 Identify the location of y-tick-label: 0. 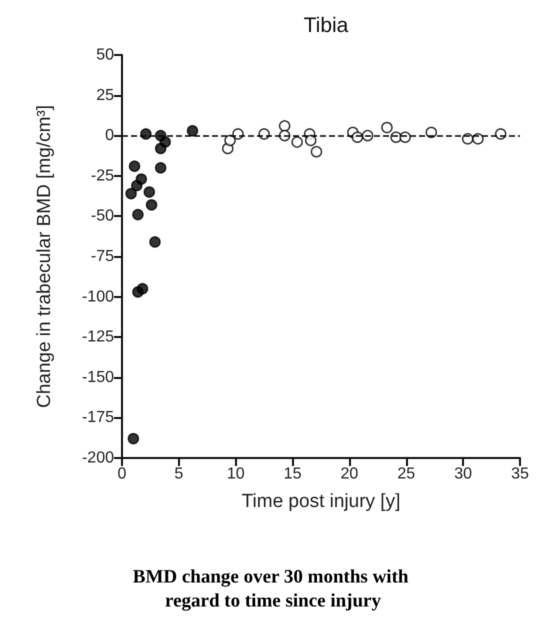
(109, 135).